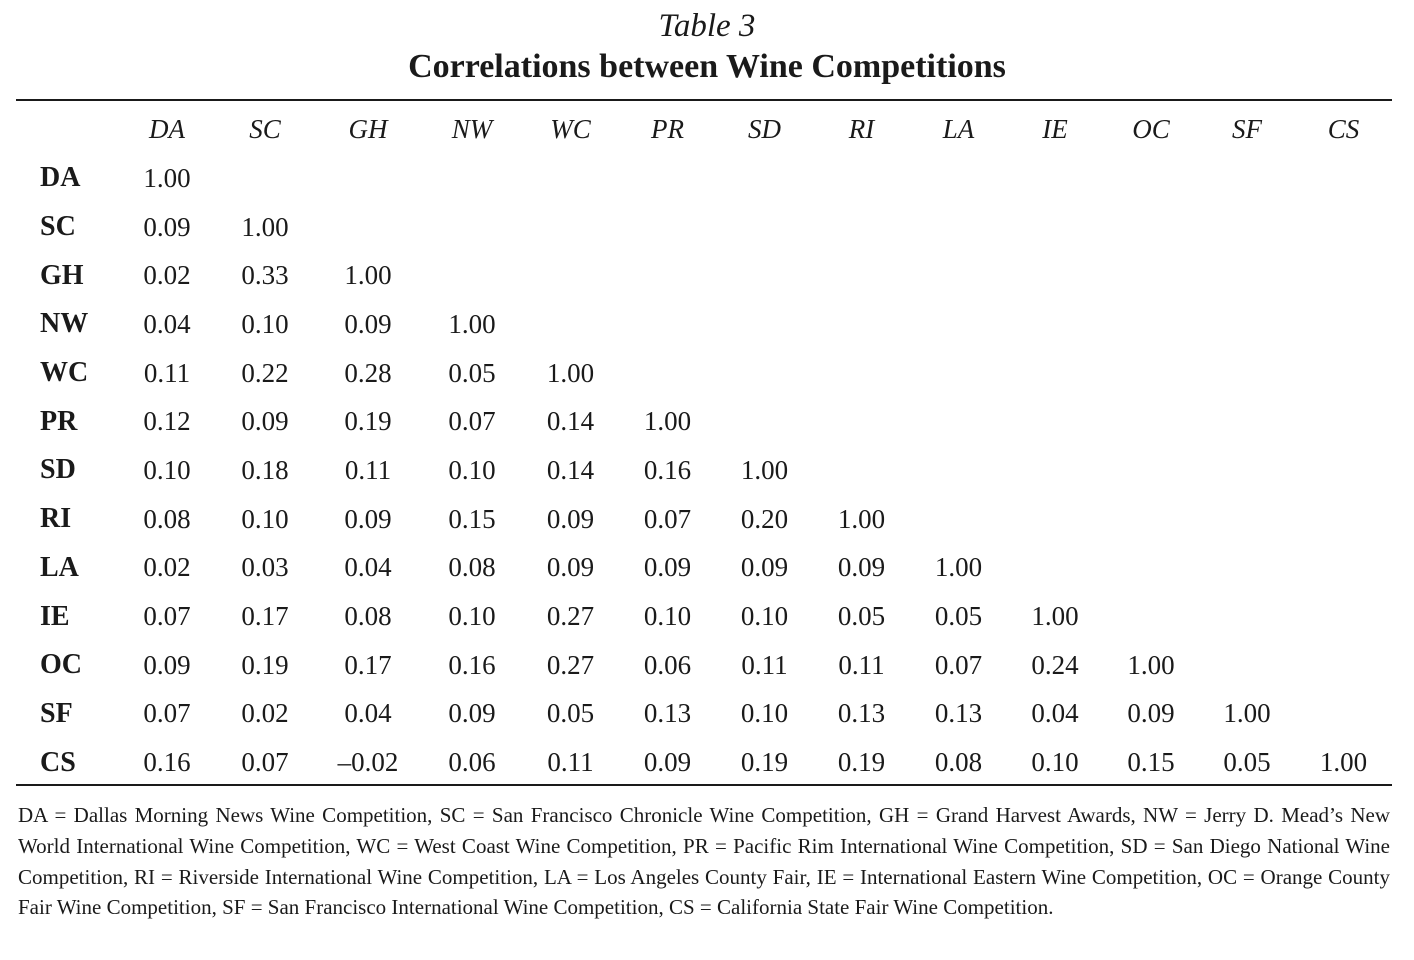 The height and width of the screenshot is (960, 1414). I want to click on table-header: DA SC GH NW WC PR SD RI LA IE OC SF CS, so click(704, 129).